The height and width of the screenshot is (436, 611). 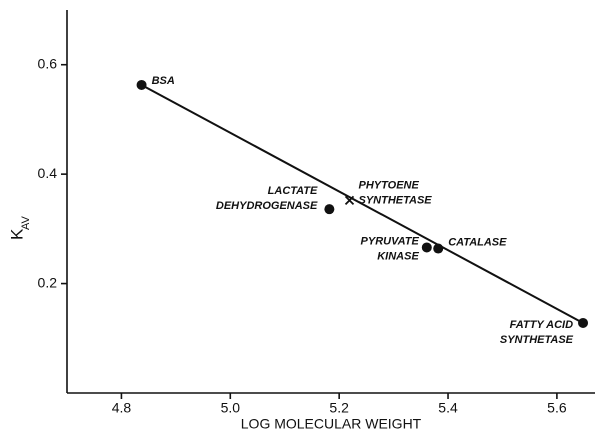 I want to click on x-tick-label: 5.0, so click(x=231, y=408).